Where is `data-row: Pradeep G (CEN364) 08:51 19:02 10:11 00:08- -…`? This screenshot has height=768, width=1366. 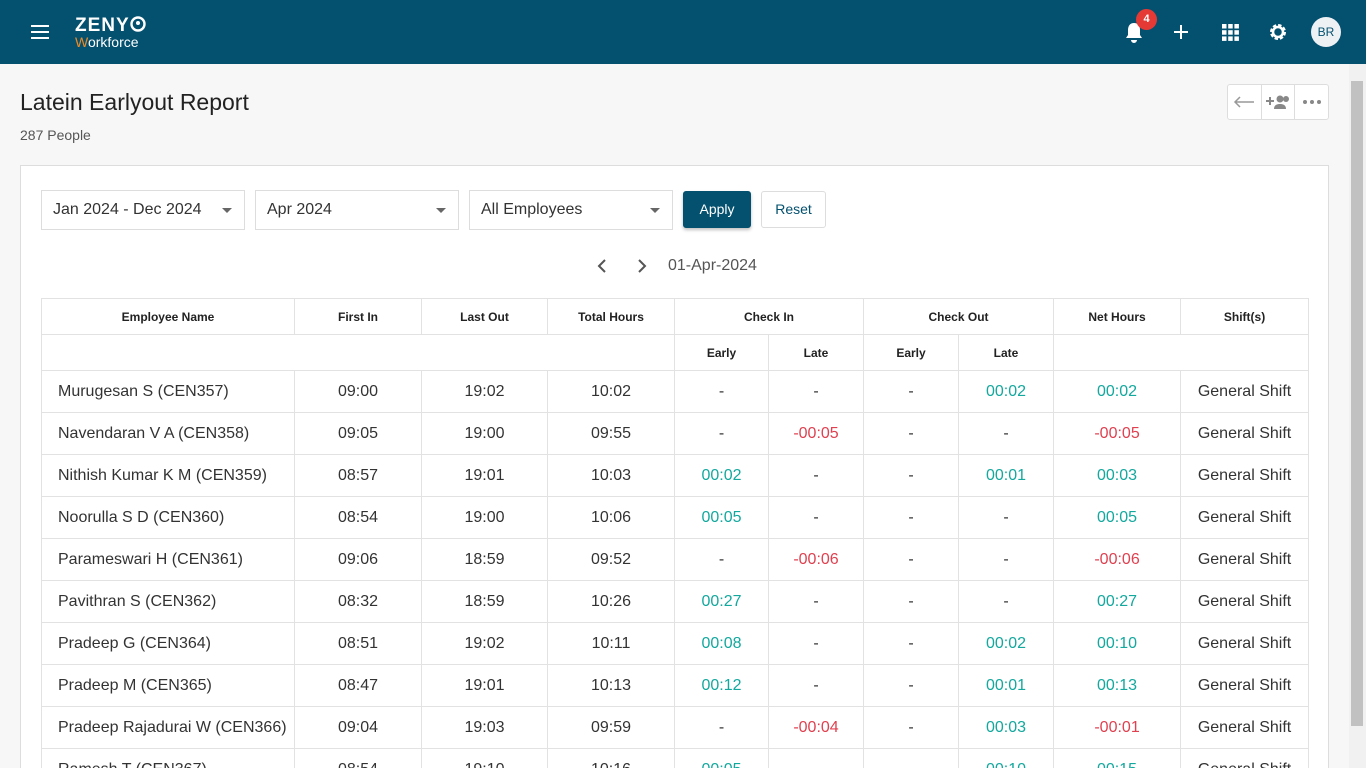
data-row: Pradeep G (CEN364) 08:51 19:02 10:11 00:08- -… is located at coordinates (675, 643).